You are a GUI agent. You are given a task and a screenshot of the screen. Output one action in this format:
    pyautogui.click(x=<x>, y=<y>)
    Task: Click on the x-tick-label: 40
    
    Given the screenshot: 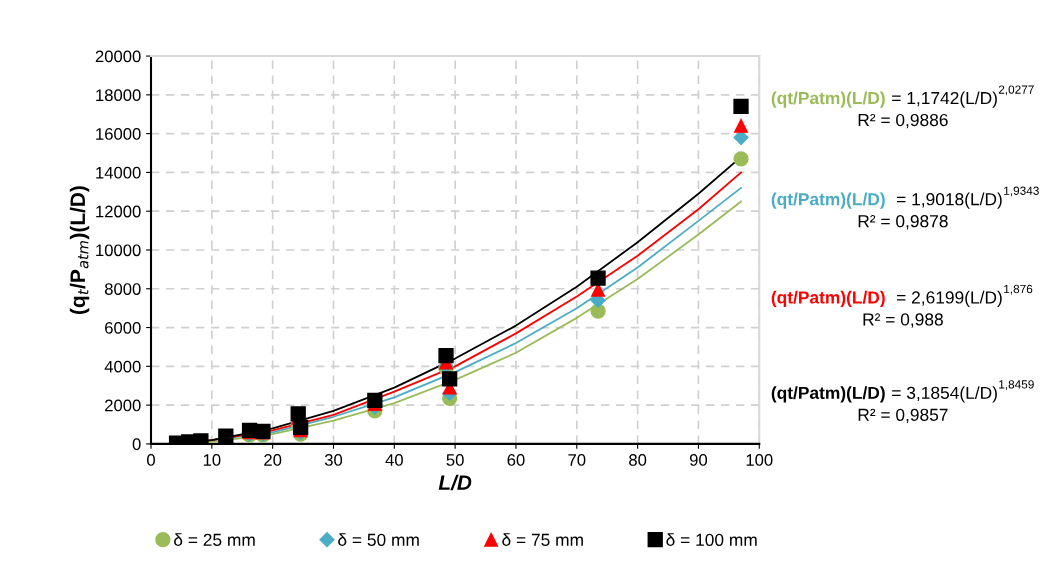 What is the action you would take?
    pyautogui.click(x=394, y=460)
    